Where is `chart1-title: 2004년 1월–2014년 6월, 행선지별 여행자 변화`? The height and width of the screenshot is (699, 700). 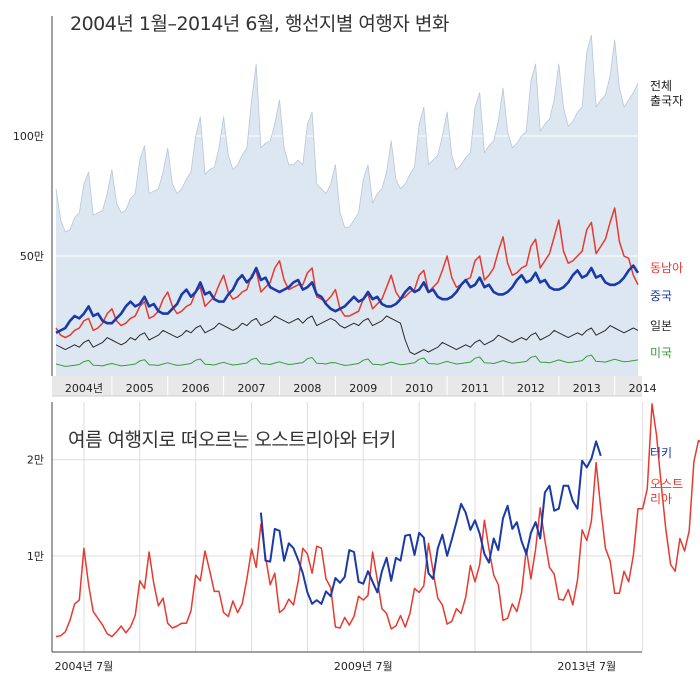 chart1-title: 2004년 1월–2014년 6월, 행선지별 여행자 변화 is located at coordinates (259, 24).